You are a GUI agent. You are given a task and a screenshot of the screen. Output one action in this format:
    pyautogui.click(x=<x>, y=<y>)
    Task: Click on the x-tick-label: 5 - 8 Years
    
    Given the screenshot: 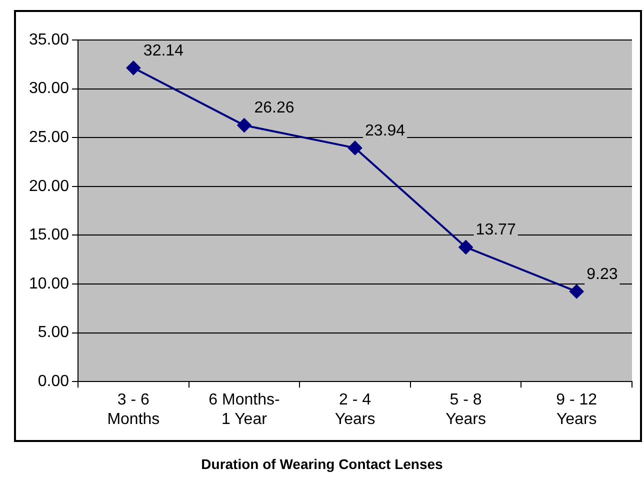 What is the action you would take?
    pyautogui.click(x=466, y=410)
    